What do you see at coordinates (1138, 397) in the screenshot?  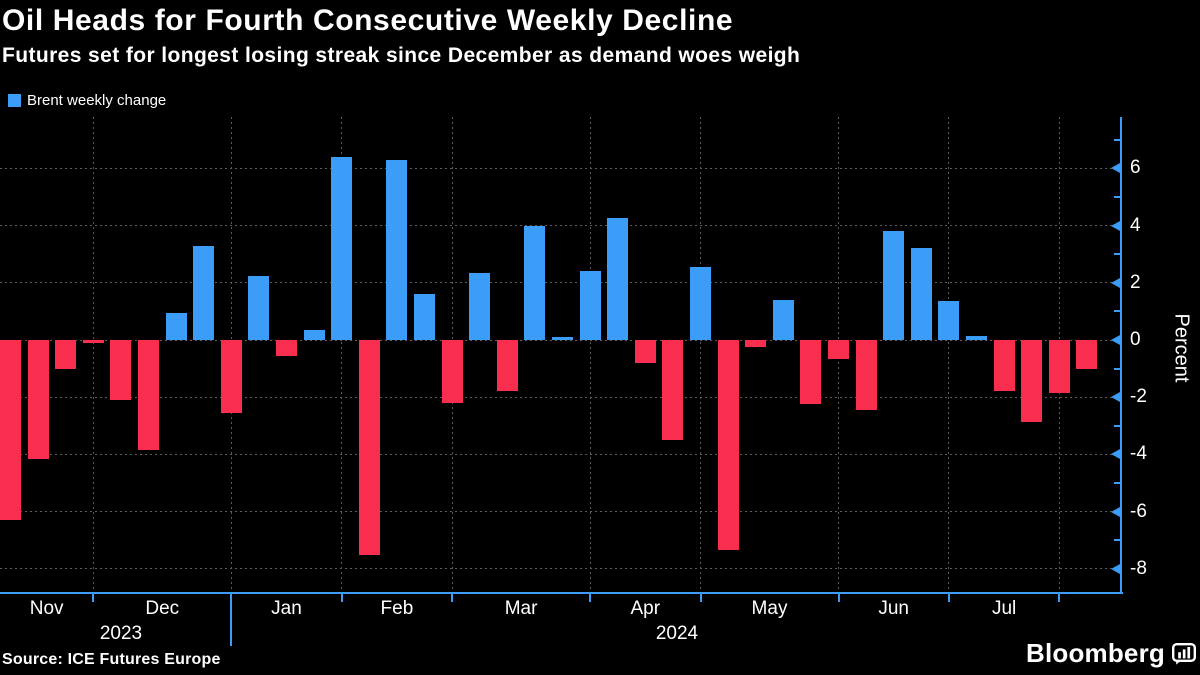 I see `y-axis-tick-label: -2` at bounding box center [1138, 397].